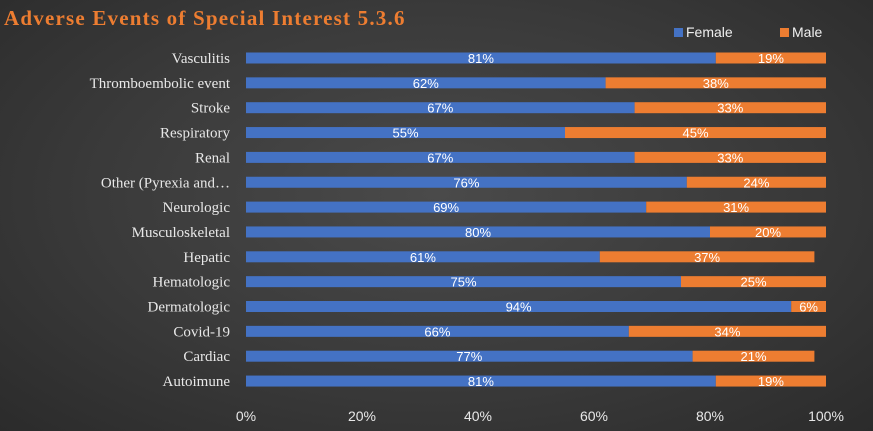  I want to click on legend-label-female: Female, so click(709, 32).